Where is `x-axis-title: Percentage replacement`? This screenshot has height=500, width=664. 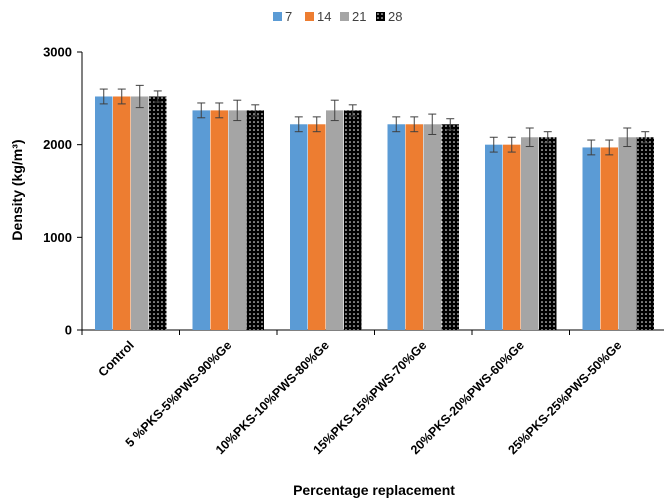 x-axis-title: Percentage replacement is located at coordinates (374, 490).